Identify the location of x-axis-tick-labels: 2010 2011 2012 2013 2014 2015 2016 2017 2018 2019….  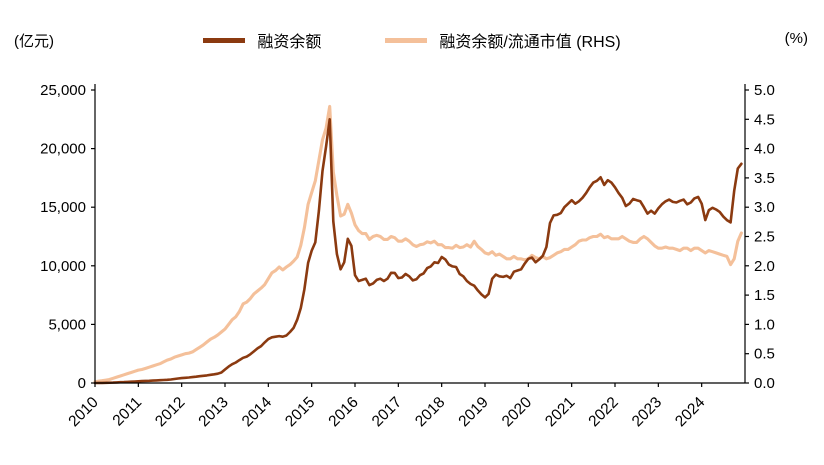
(387, 407).